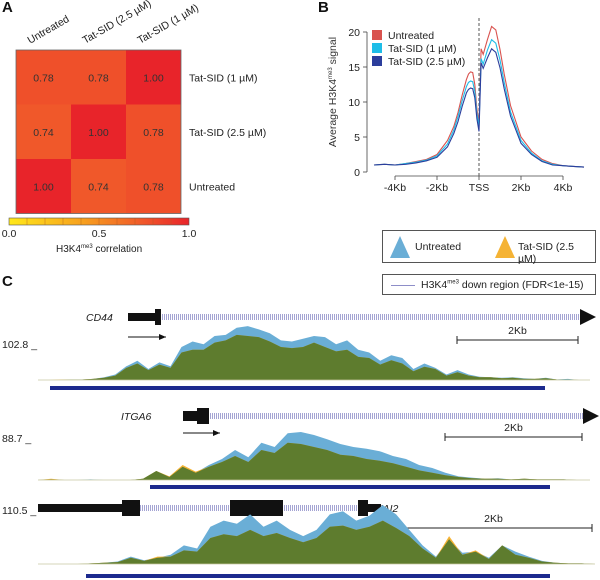  What do you see at coordinates (7, 281) in the screenshot?
I see `panel-letter-c: C` at bounding box center [7, 281].